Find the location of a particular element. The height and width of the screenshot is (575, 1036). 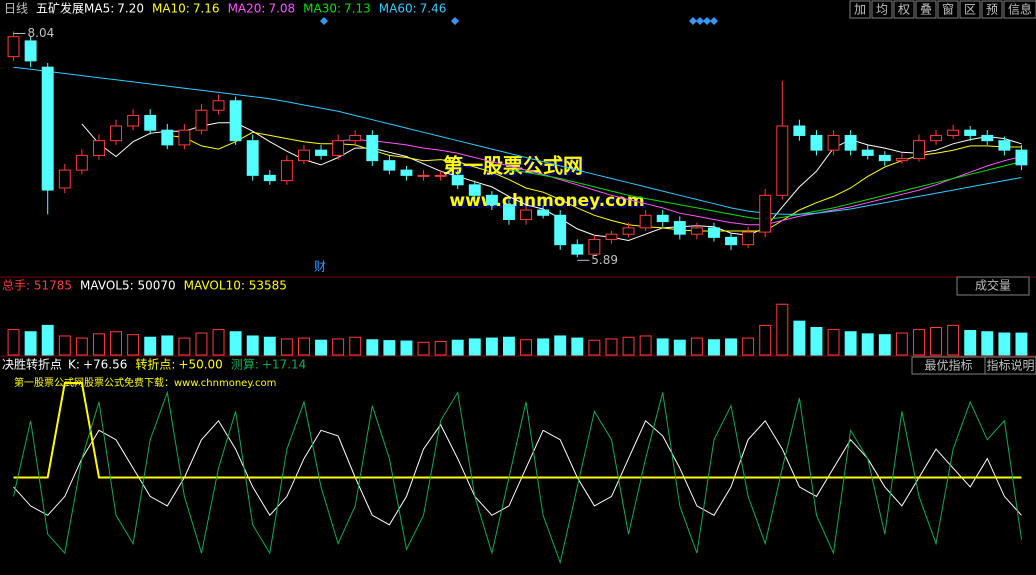

toolbar-label: 信息 is located at coordinates (1020, 9).